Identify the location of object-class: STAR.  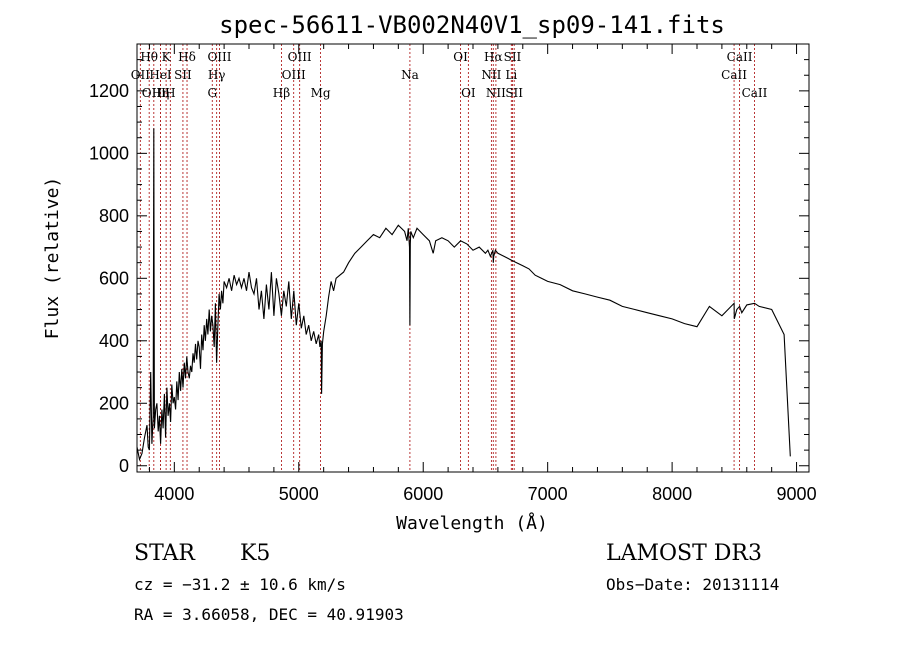
(165, 553).